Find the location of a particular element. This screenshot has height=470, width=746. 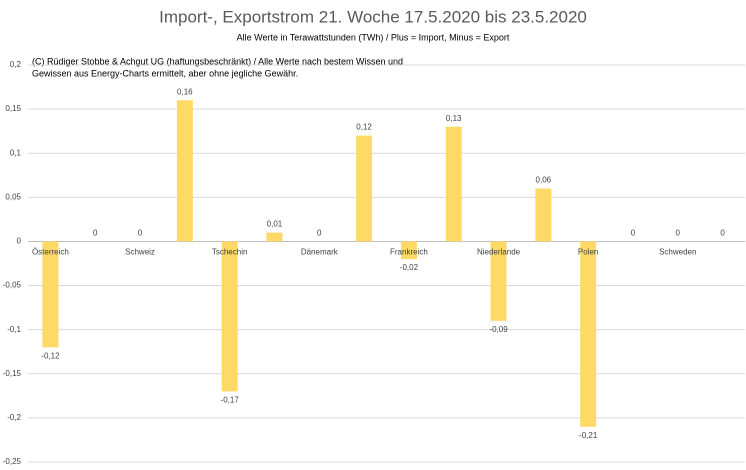

x-tick-label: Frankreich is located at coordinates (409, 252).